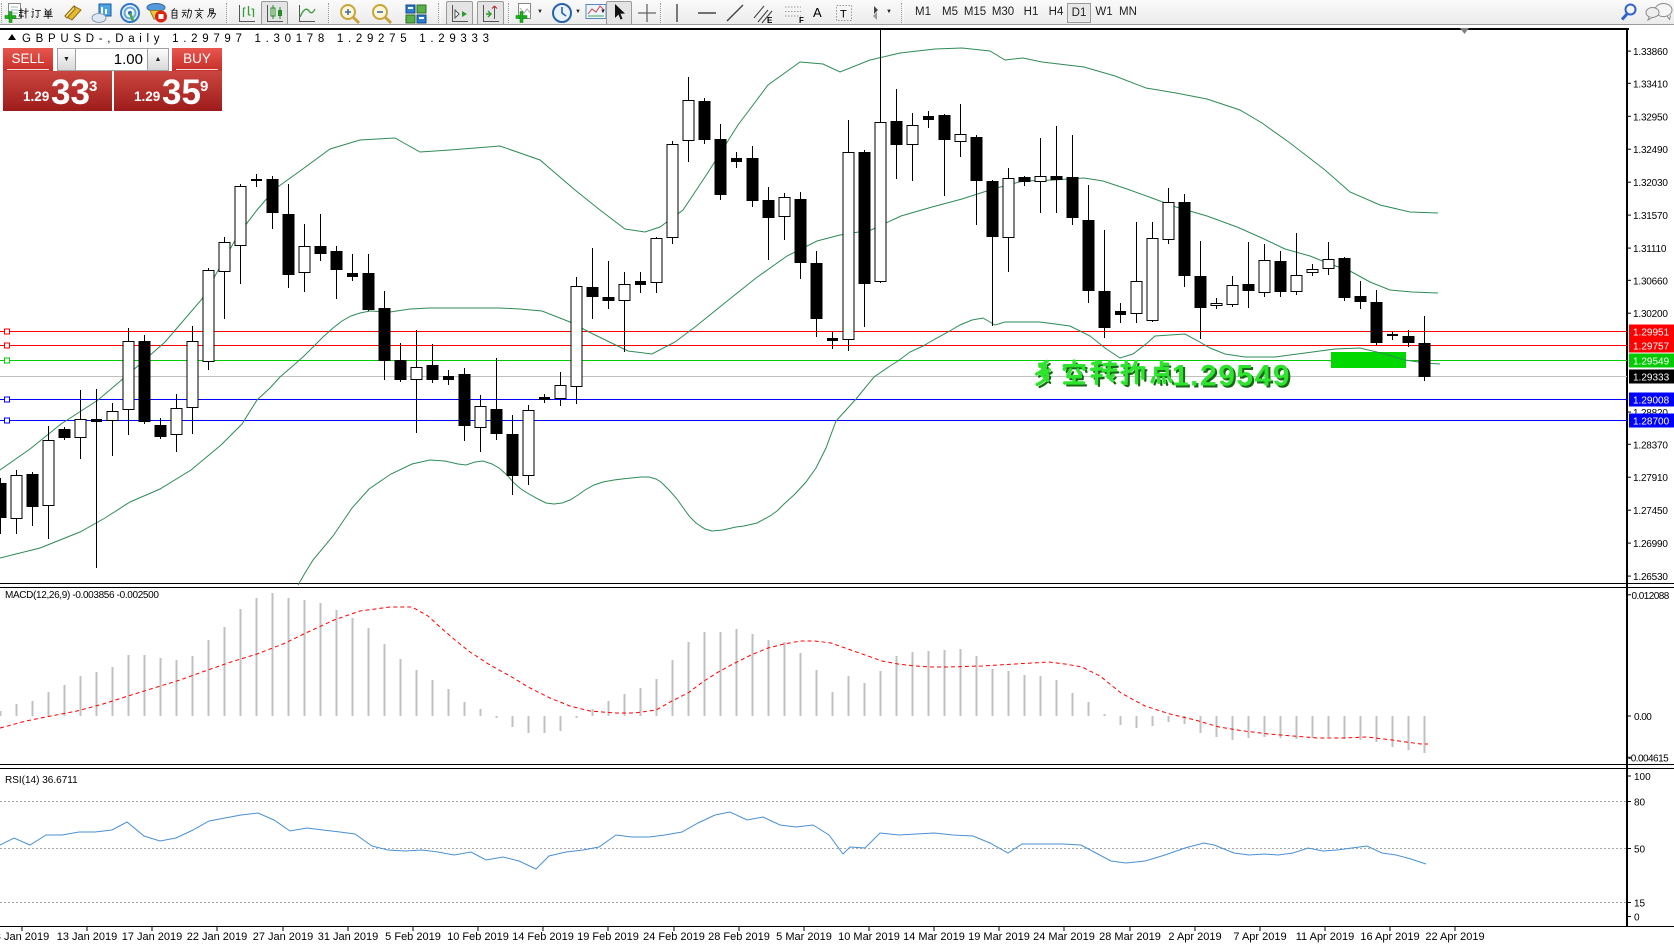 The image size is (1674, 944). Describe the element at coordinates (1650, 249) in the screenshot. I see `svg-text: 1.31110` at that location.